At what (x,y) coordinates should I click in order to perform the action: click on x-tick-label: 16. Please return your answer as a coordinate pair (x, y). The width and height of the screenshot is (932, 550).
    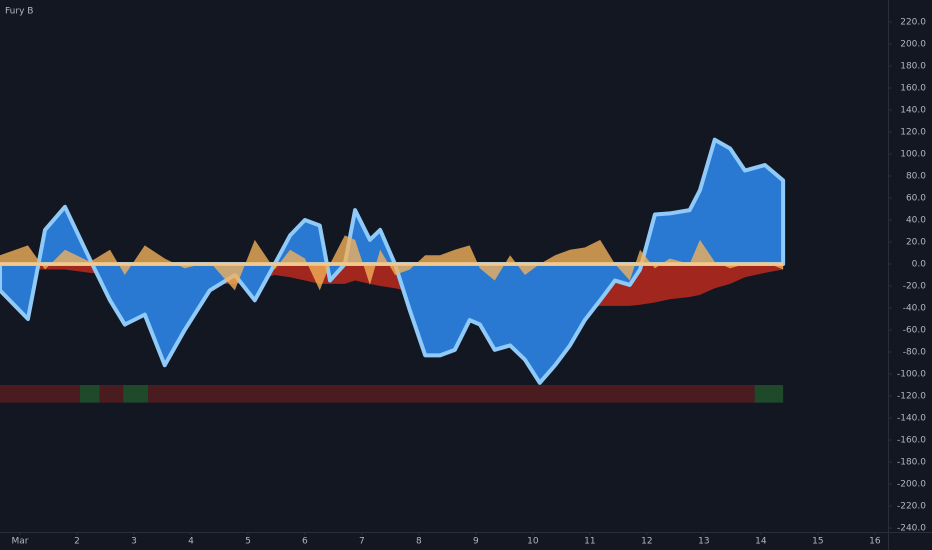
    Looking at the image, I should click on (875, 542).